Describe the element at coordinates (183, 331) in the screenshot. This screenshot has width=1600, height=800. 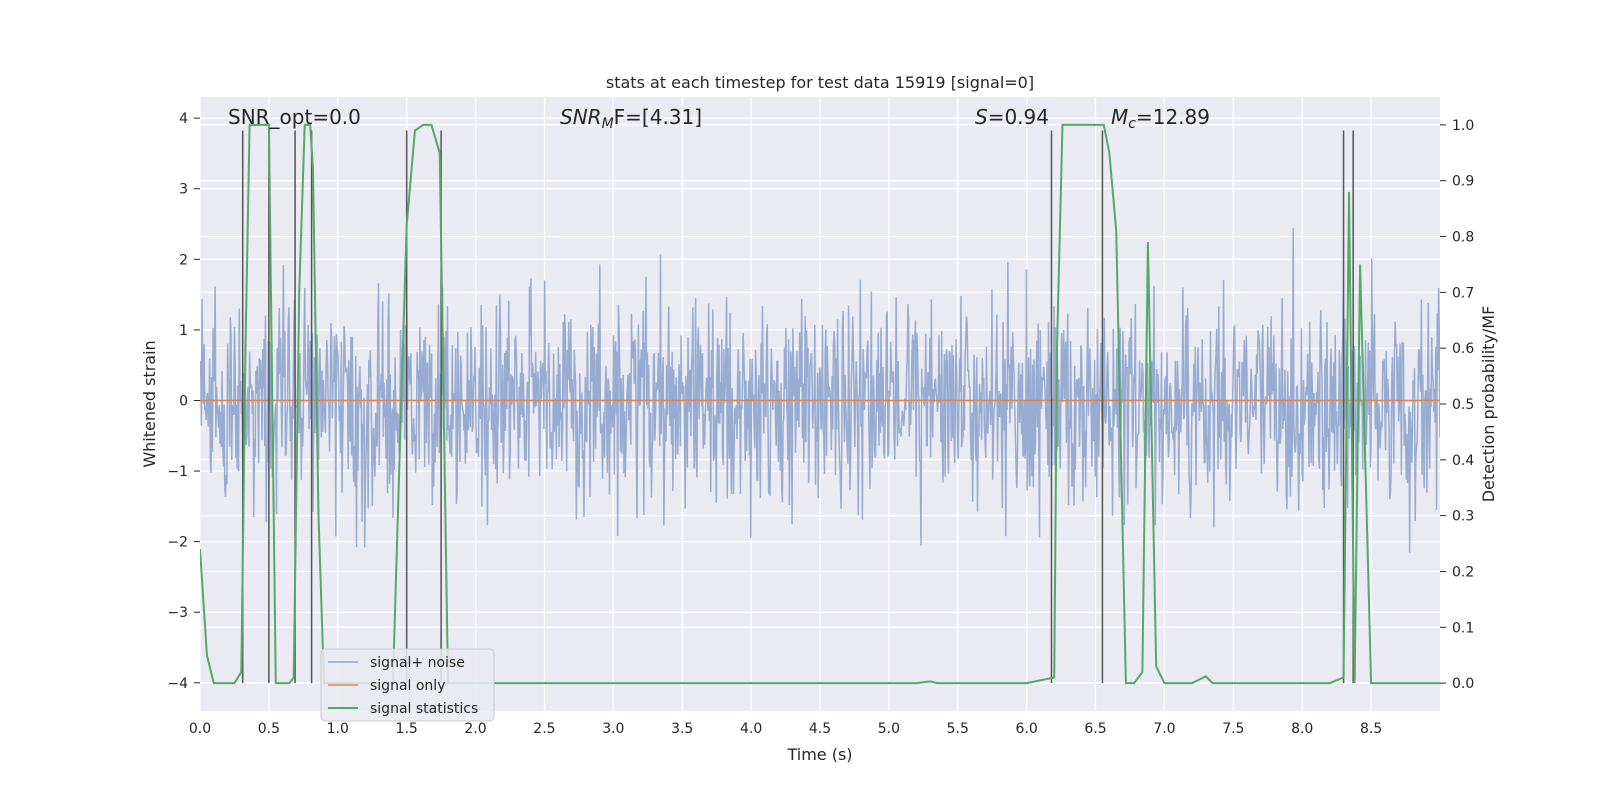
I see `left-y-tick-label: 1` at that location.